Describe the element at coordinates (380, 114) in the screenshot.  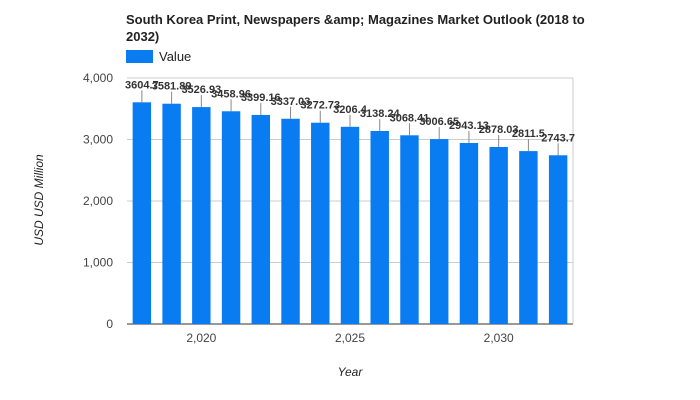
I see `value-label: 3138.24` at that location.